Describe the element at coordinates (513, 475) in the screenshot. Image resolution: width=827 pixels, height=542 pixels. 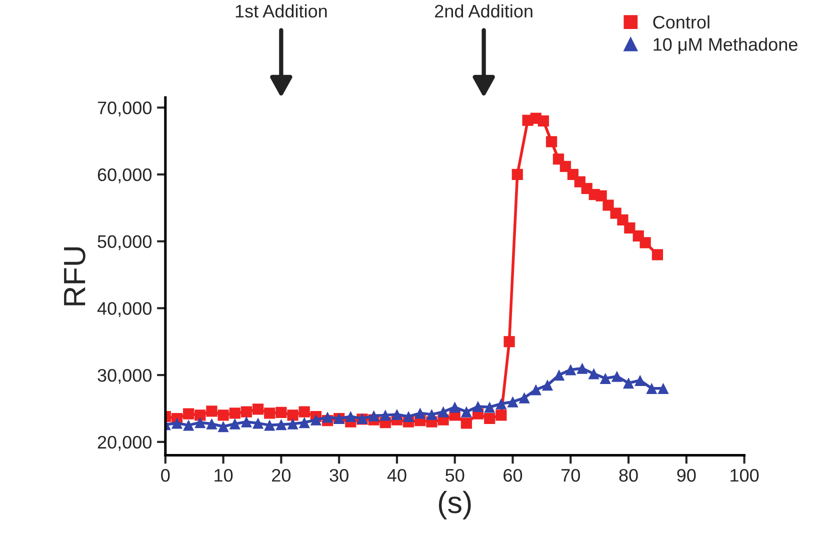
I see `x-tick-label: 60` at that location.